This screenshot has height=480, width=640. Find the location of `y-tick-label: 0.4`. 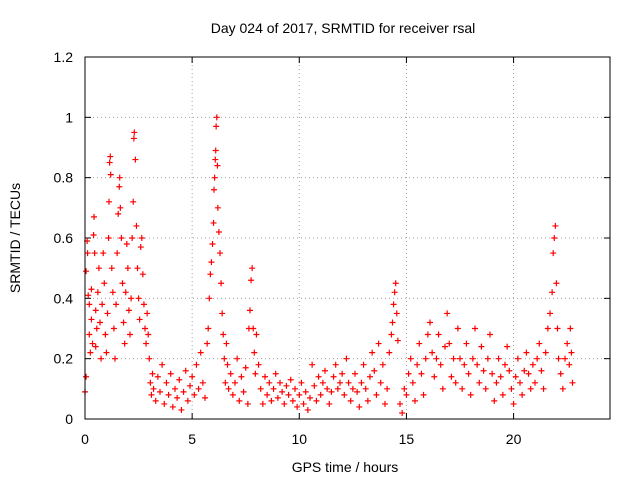

y-tick-label: 0.4 is located at coordinates (64, 298).